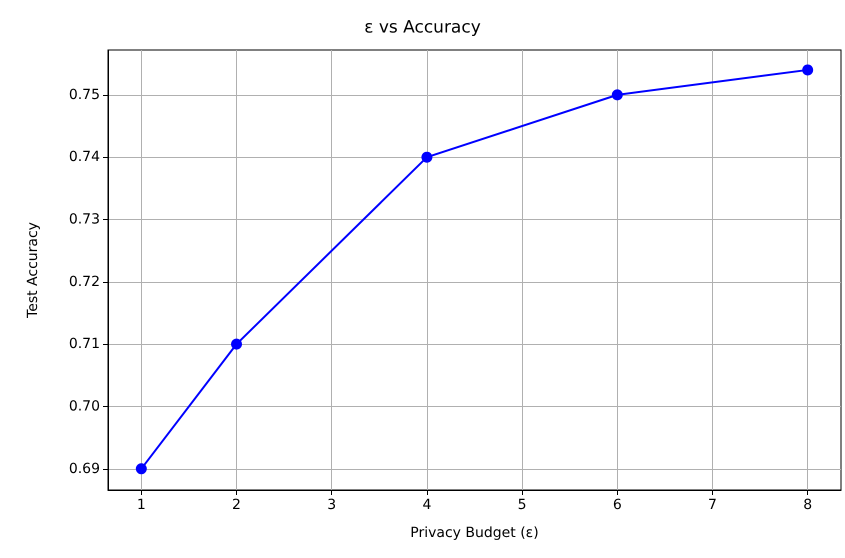 The height and width of the screenshot is (558, 845). What do you see at coordinates (617, 505) in the screenshot?
I see `x-tick-label: 6` at bounding box center [617, 505].